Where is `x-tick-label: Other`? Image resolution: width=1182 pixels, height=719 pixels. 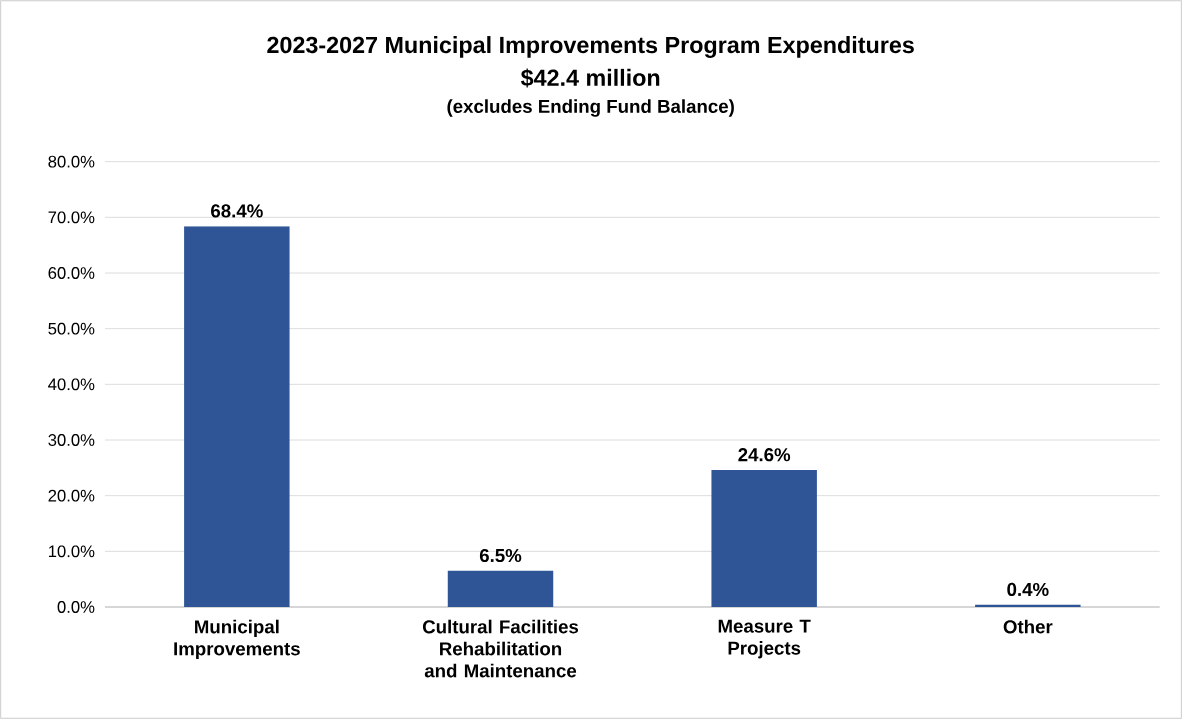 x-tick-label: Other is located at coordinates (1028, 626).